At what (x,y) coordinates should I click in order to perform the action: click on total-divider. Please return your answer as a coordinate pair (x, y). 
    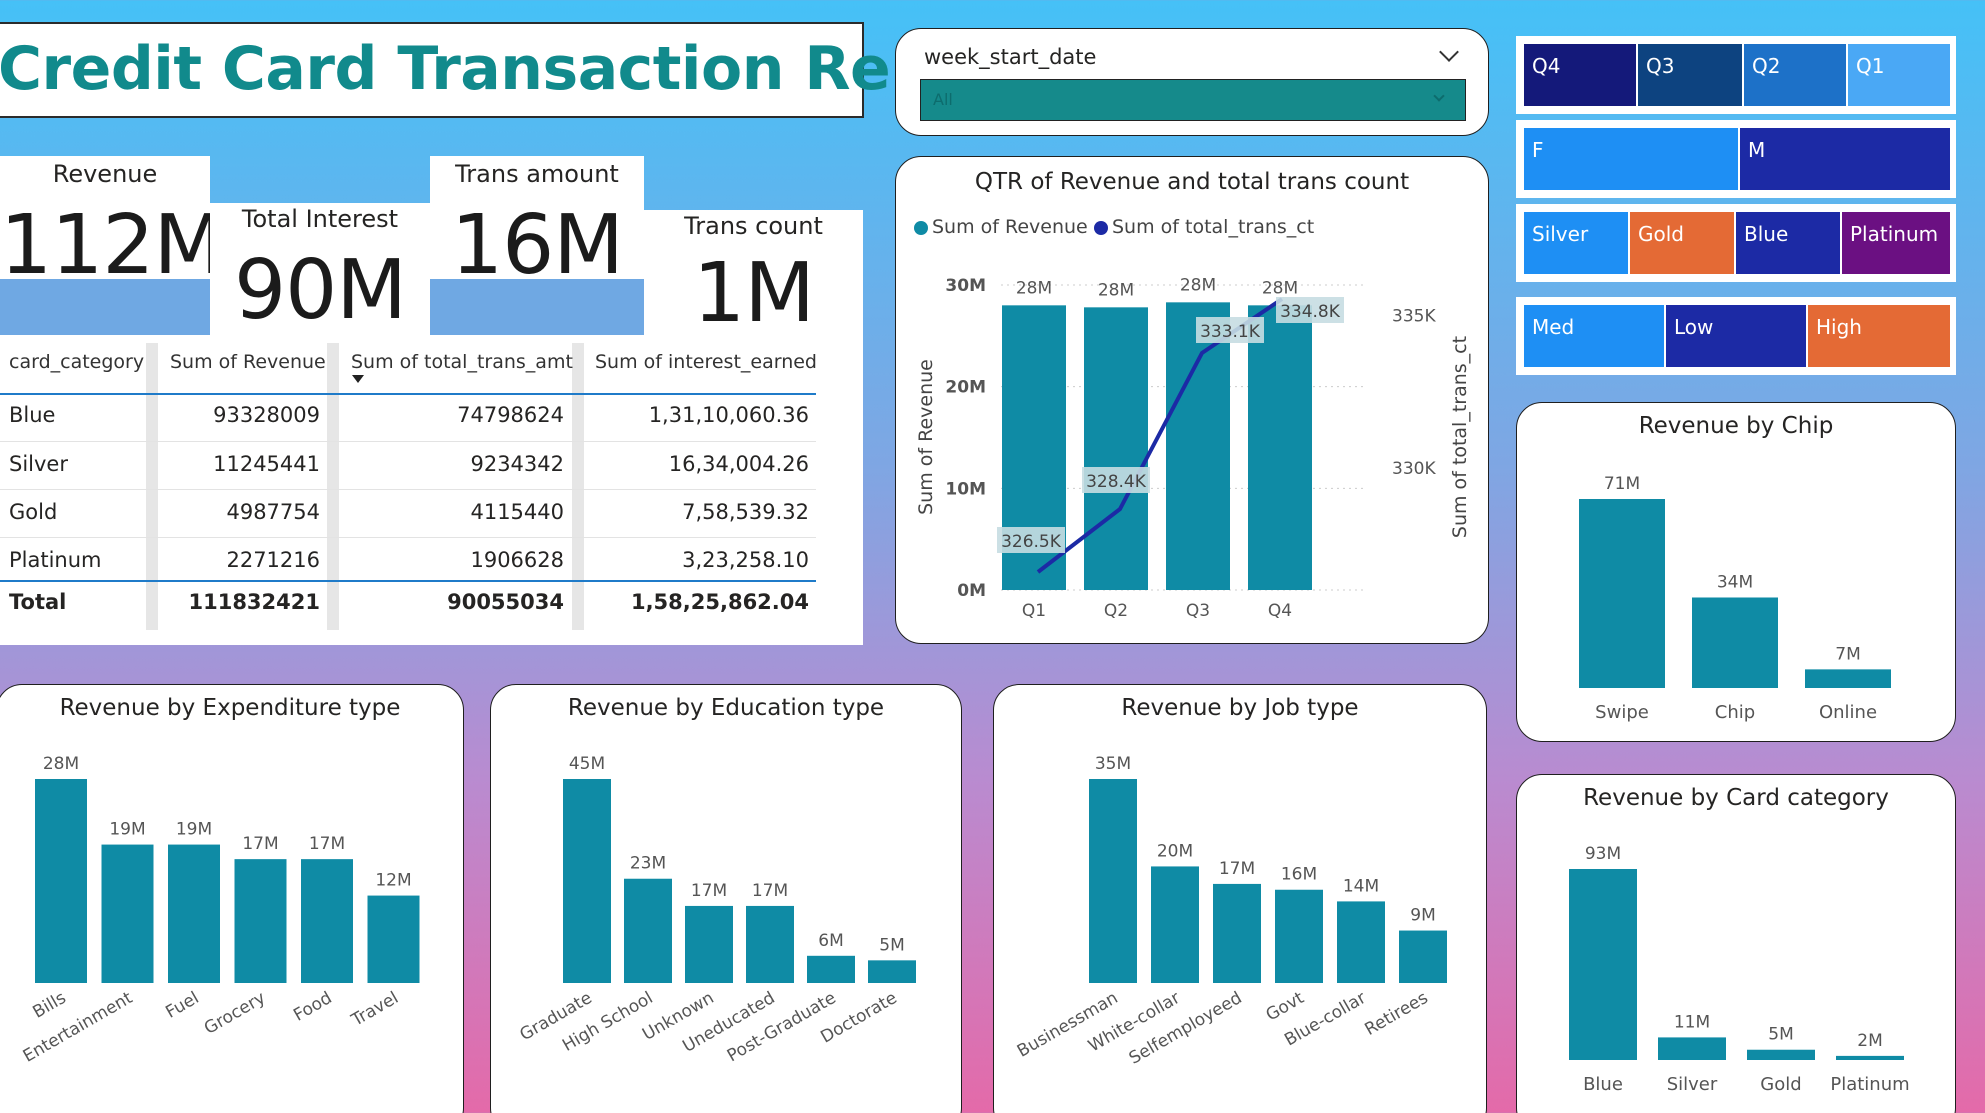
    Looking at the image, I should click on (408, 581).